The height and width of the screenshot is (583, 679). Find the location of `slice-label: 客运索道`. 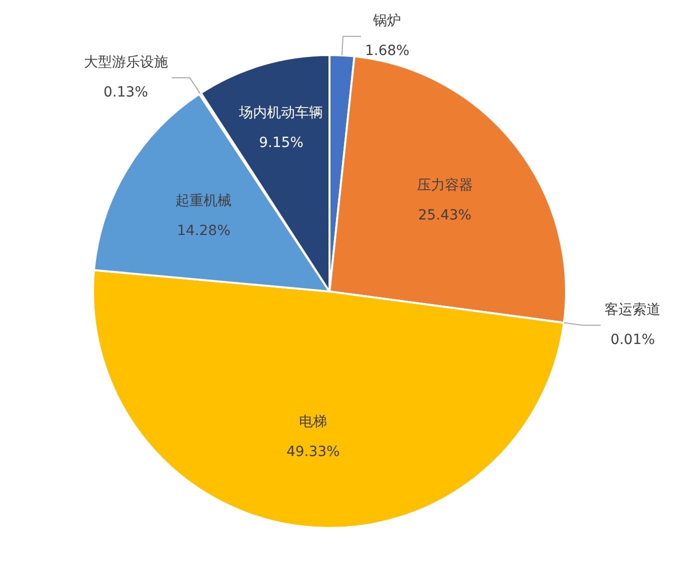

slice-label: 客运索道 is located at coordinates (632, 310).